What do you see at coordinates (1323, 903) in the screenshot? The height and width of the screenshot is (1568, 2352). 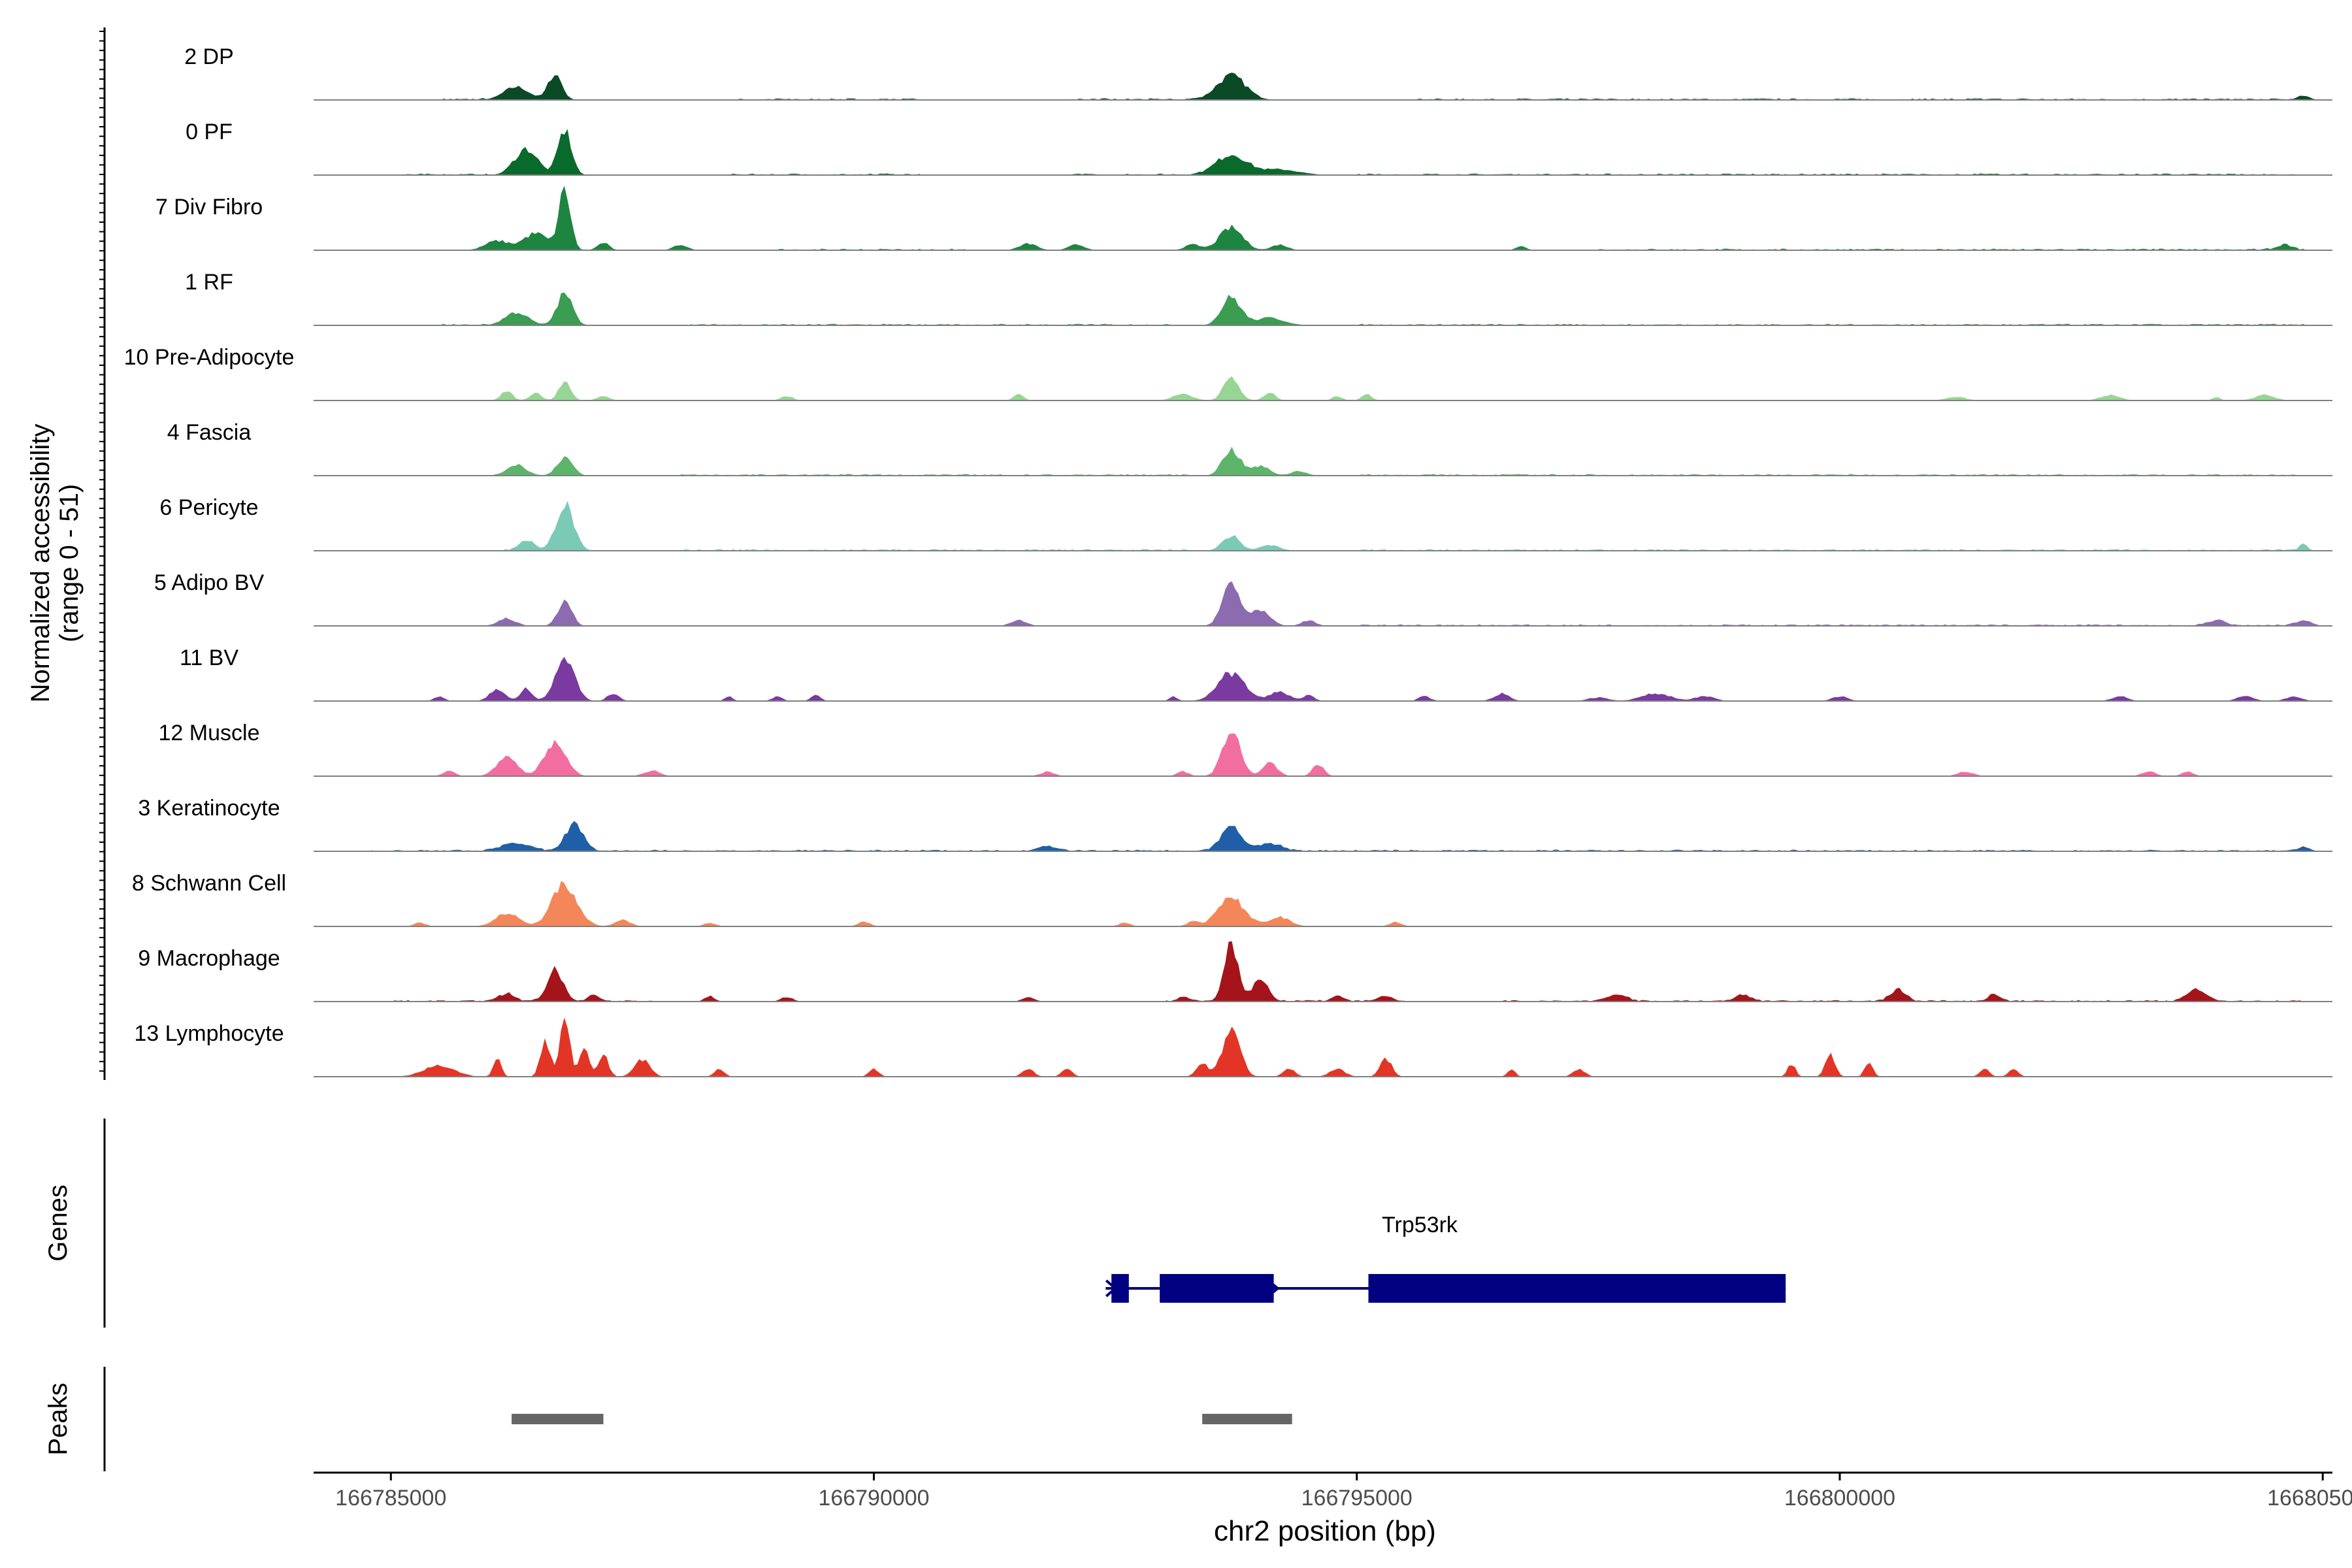 I see `coverage-area-8-schwann-cell` at bounding box center [1323, 903].